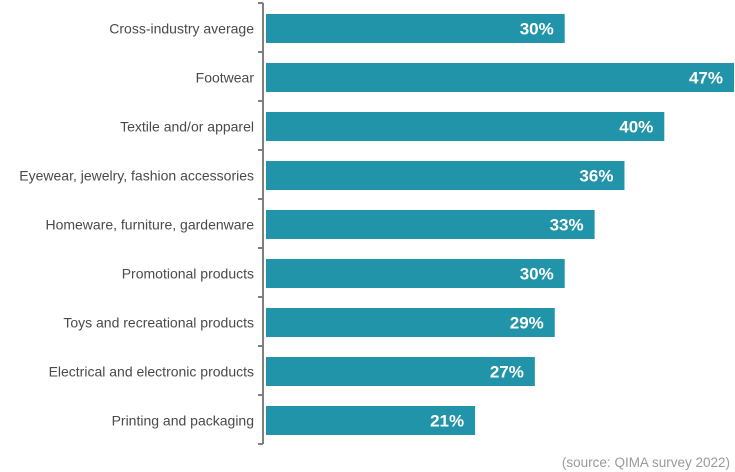  I want to click on category-label: Footwear, so click(225, 78).